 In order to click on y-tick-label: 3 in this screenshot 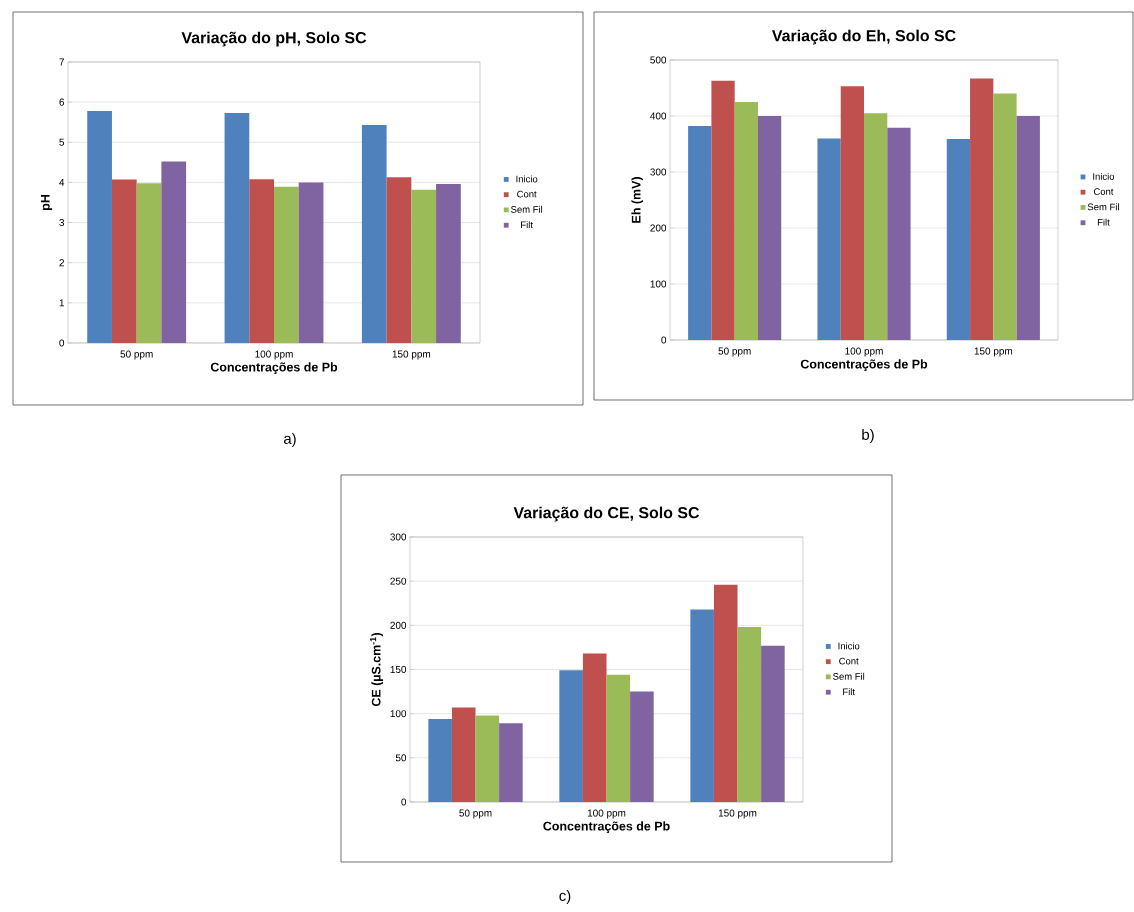, I will do `click(62, 223)`.